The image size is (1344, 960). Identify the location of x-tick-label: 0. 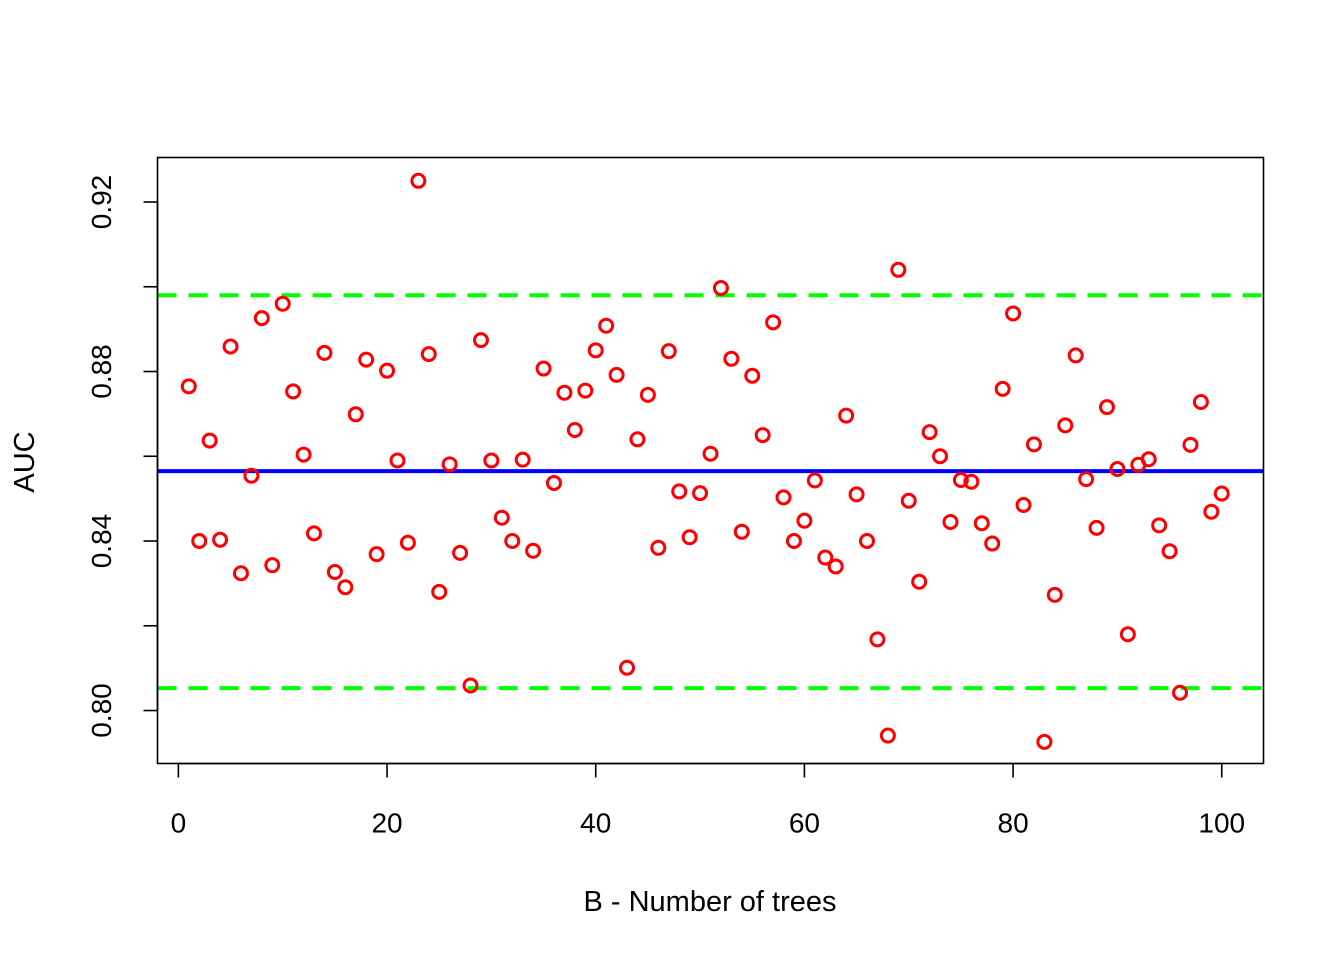
(179, 823).